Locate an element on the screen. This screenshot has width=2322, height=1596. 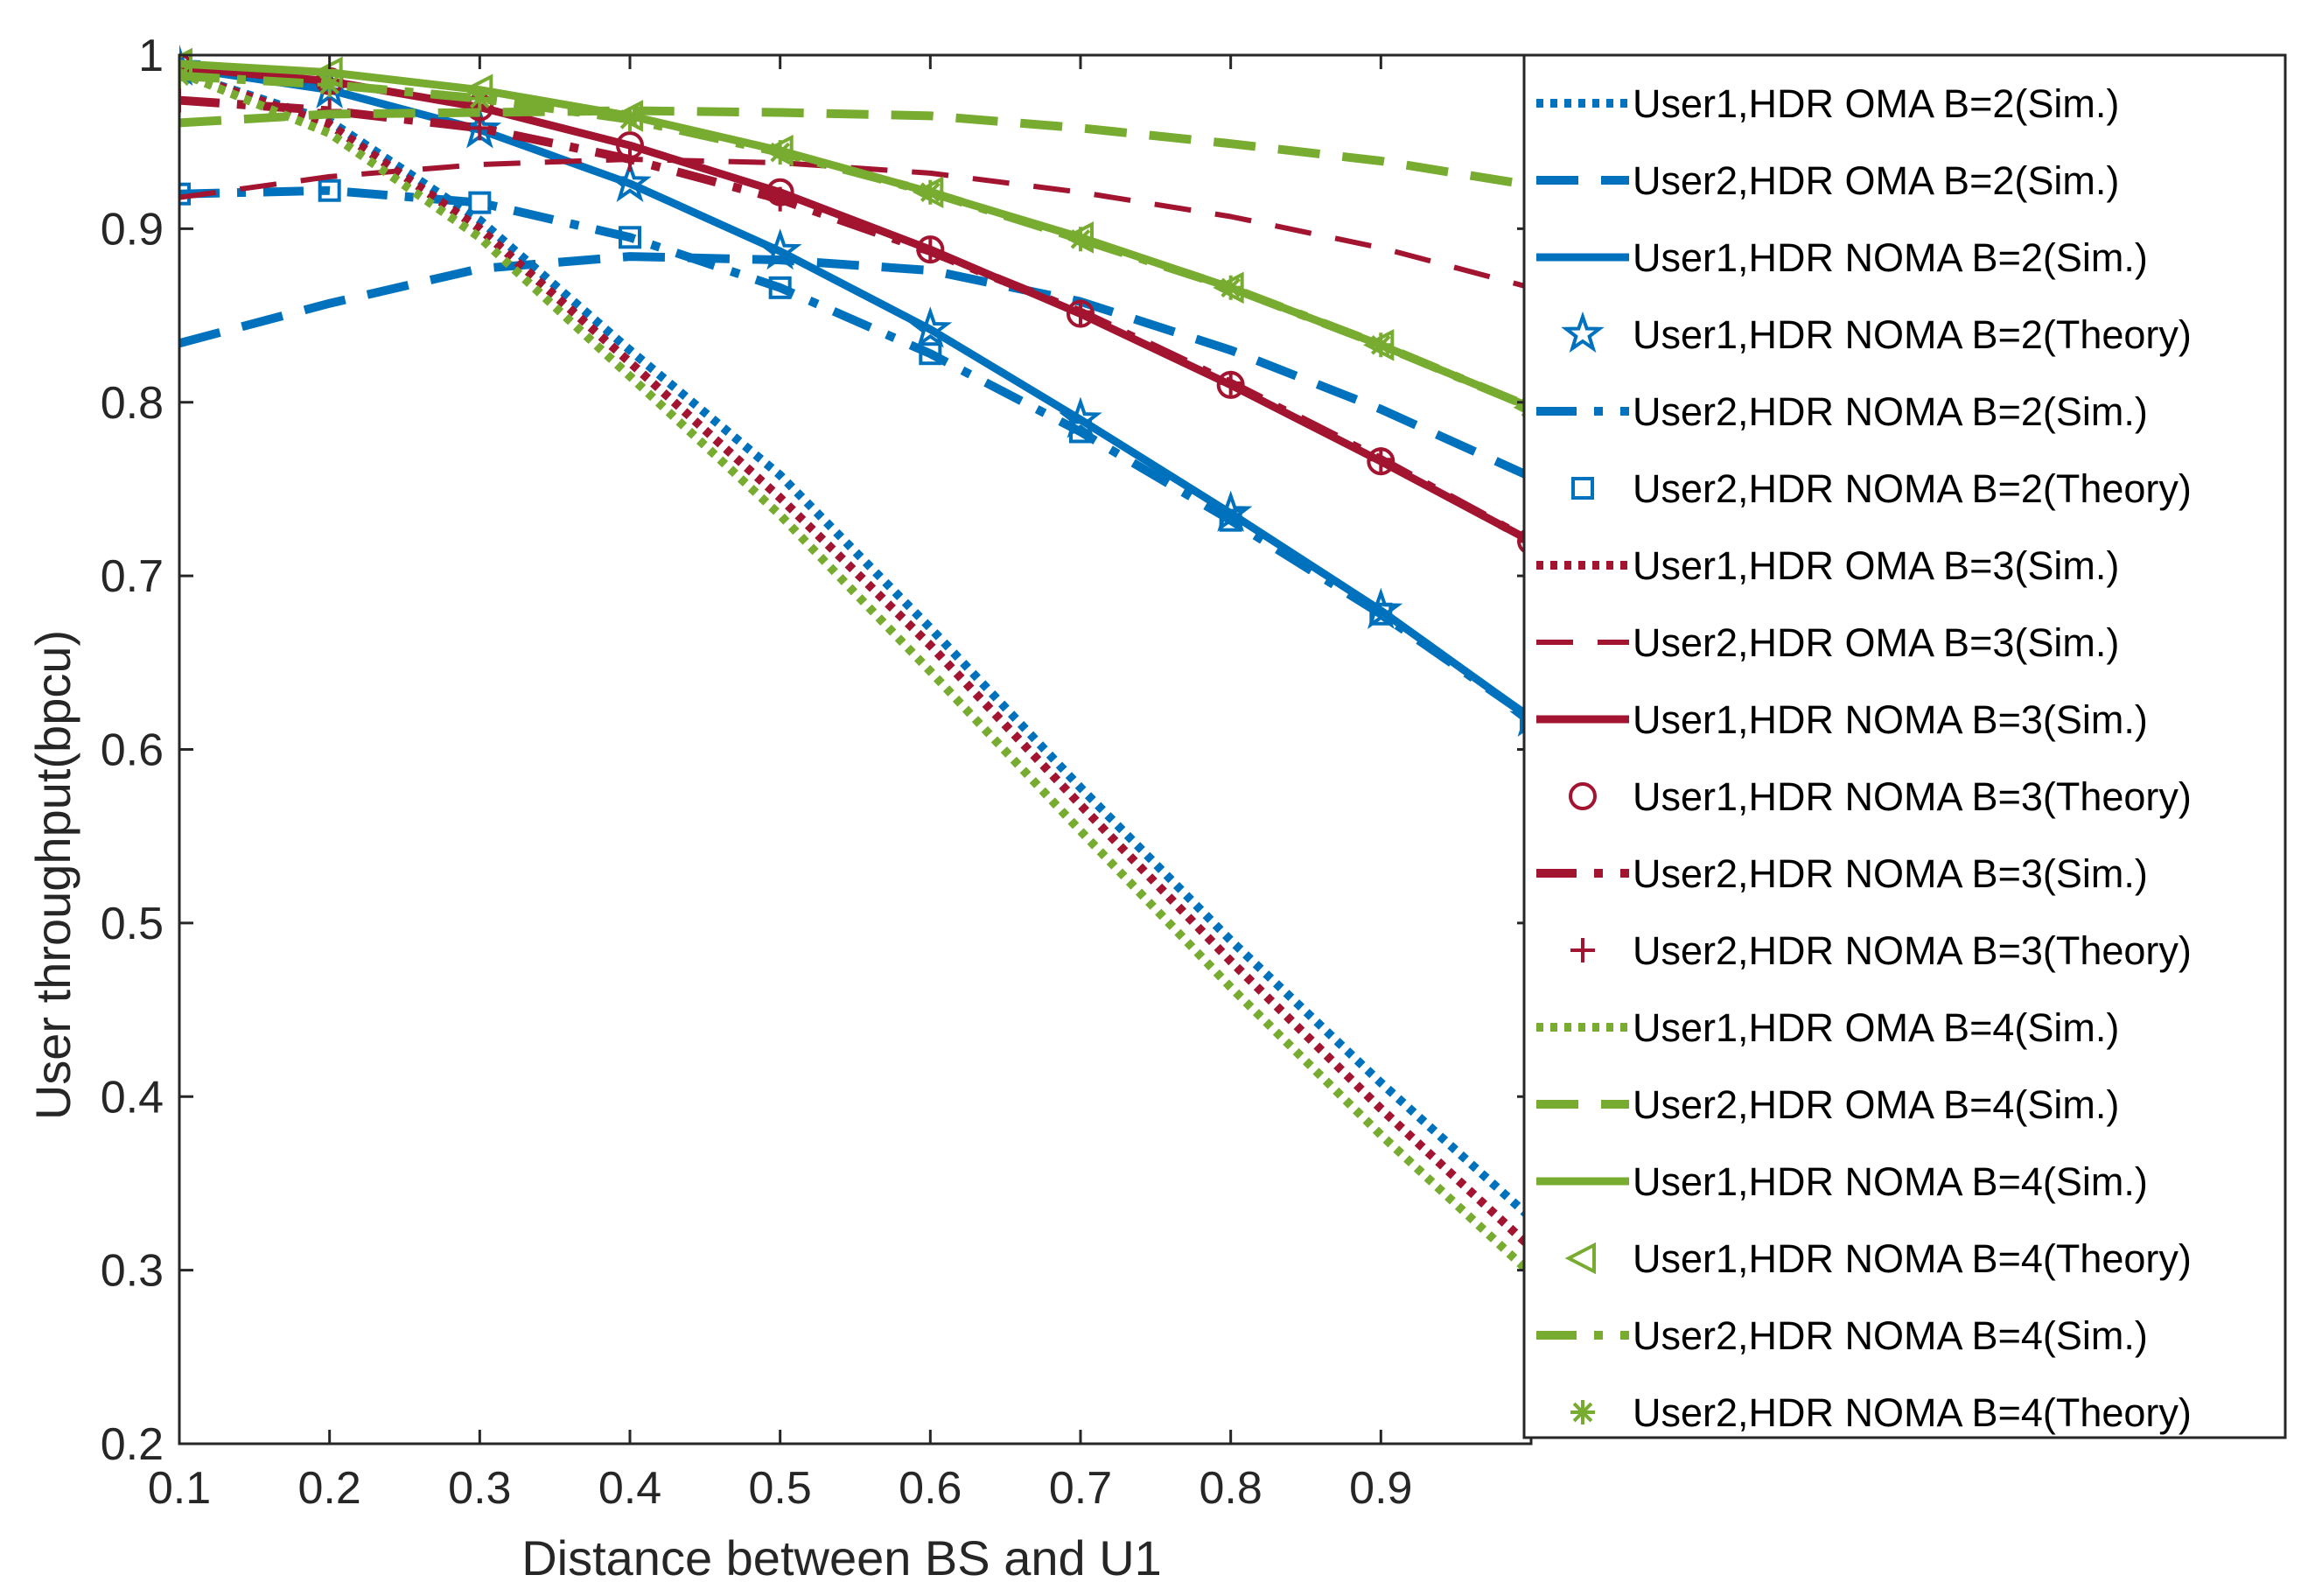
y-tick-label: 0.5 is located at coordinates (132, 924).